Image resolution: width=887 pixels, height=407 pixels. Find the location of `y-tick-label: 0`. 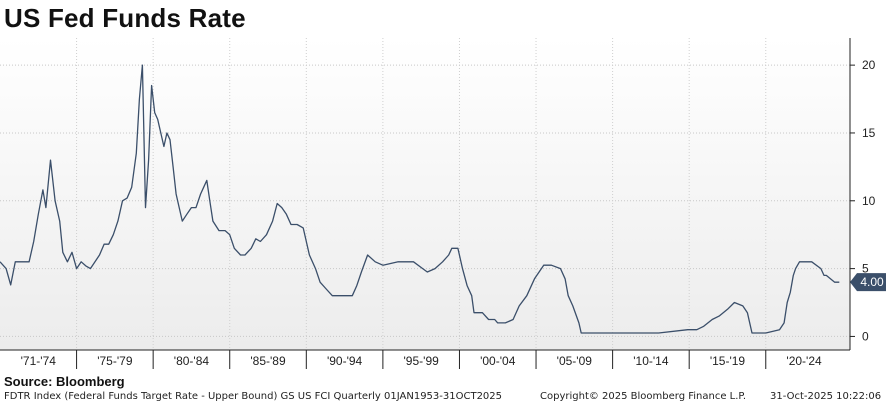

y-tick-label: 0 is located at coordinates (865, 336).